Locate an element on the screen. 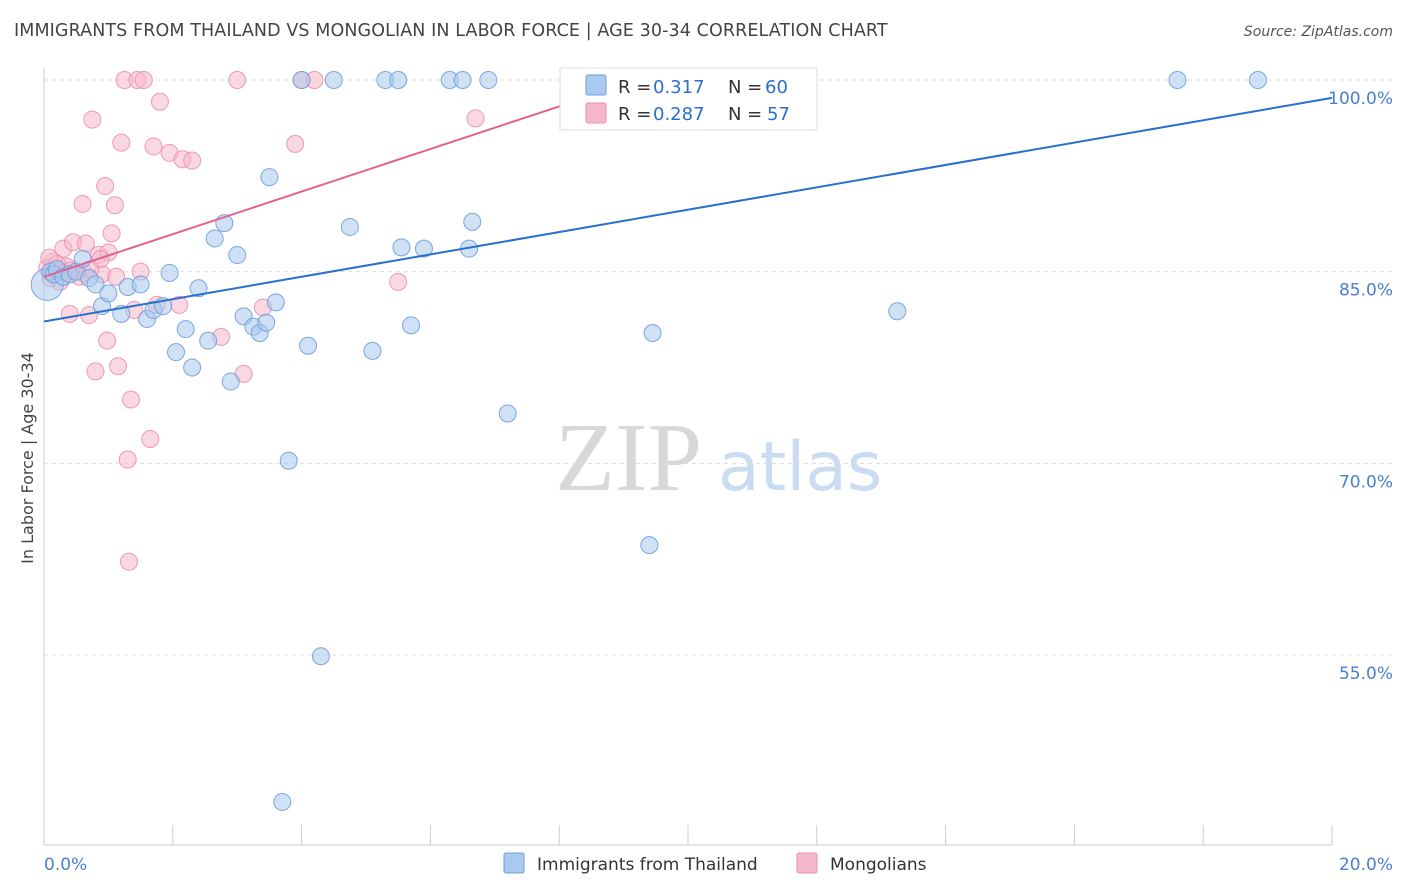 The height and width of the screenshot is (892, 1406). stats-r-value-pink: 0.287 is located at coordinates (679, 114).